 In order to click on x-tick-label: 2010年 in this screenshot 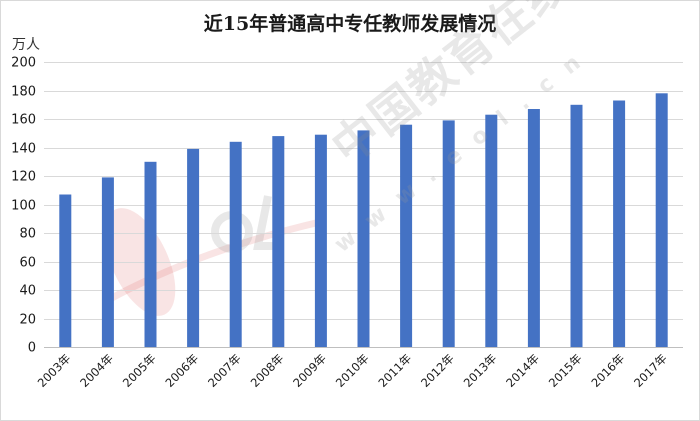, I will do `click(352, 370)`.